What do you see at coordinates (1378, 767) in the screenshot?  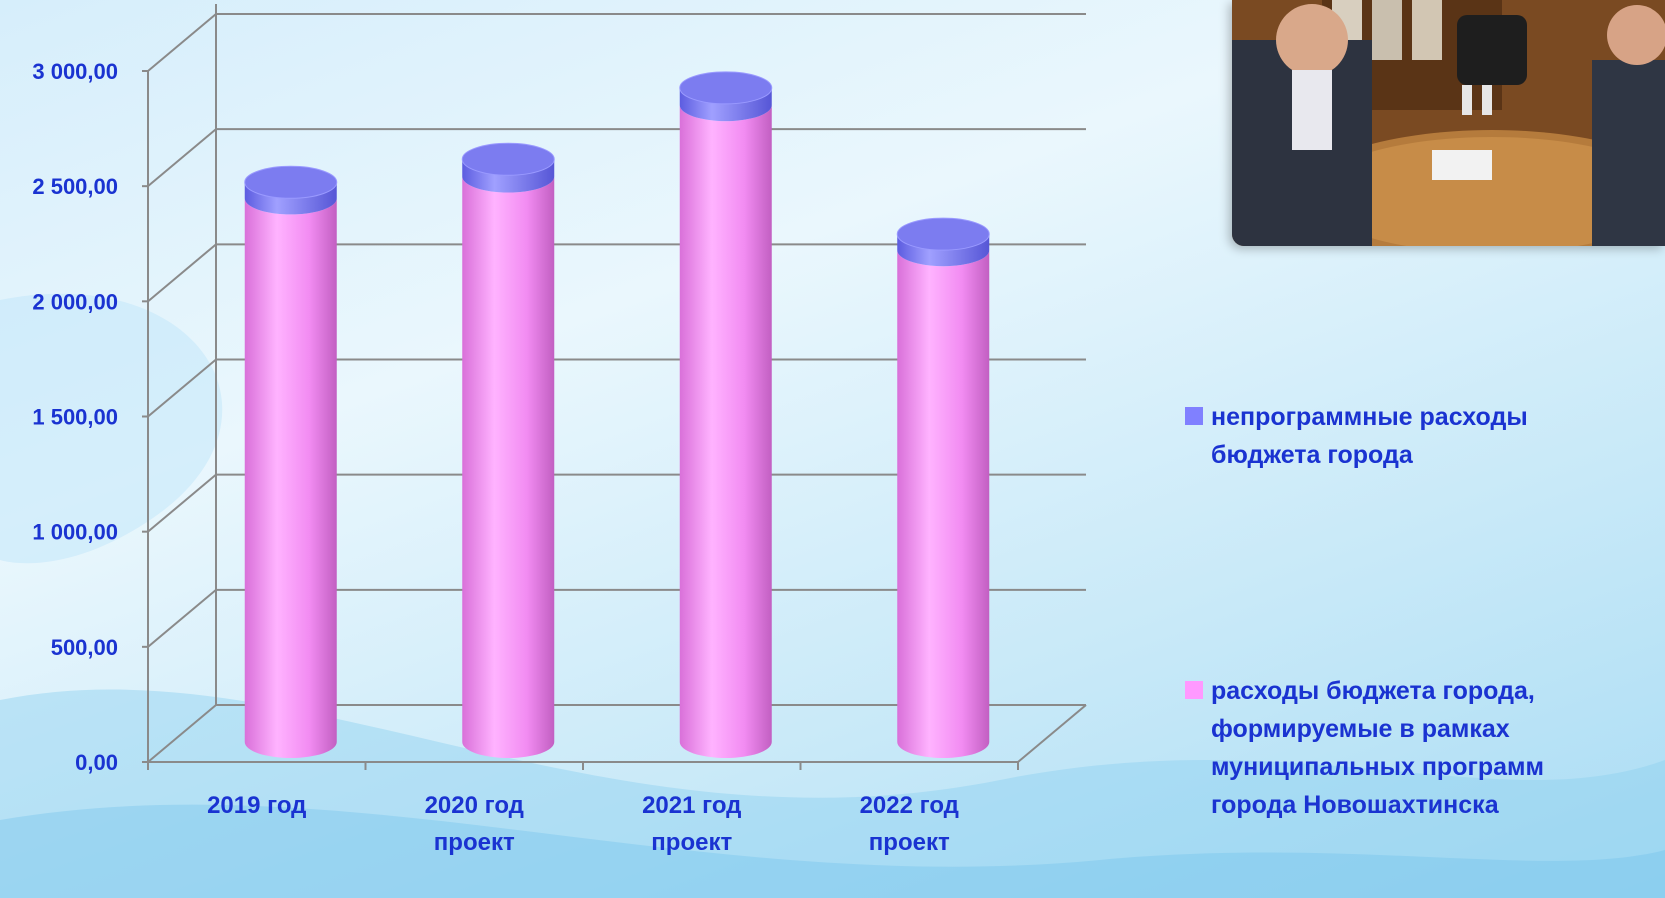 I see `legend-label-line: муниципальных программ` at bounding box center [1378, 767].